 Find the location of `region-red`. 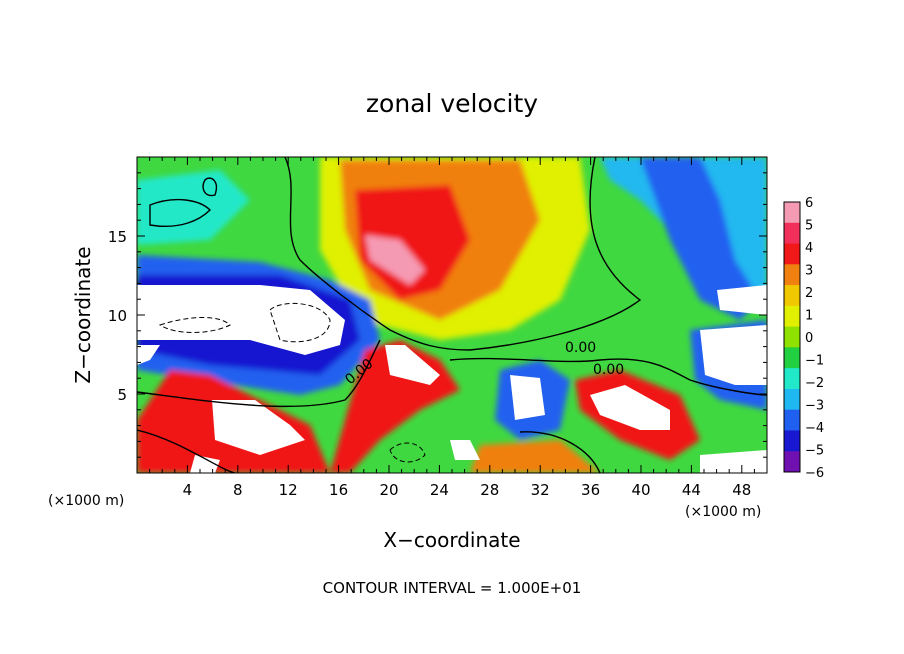

region-red is located at coordinates (412, 242).